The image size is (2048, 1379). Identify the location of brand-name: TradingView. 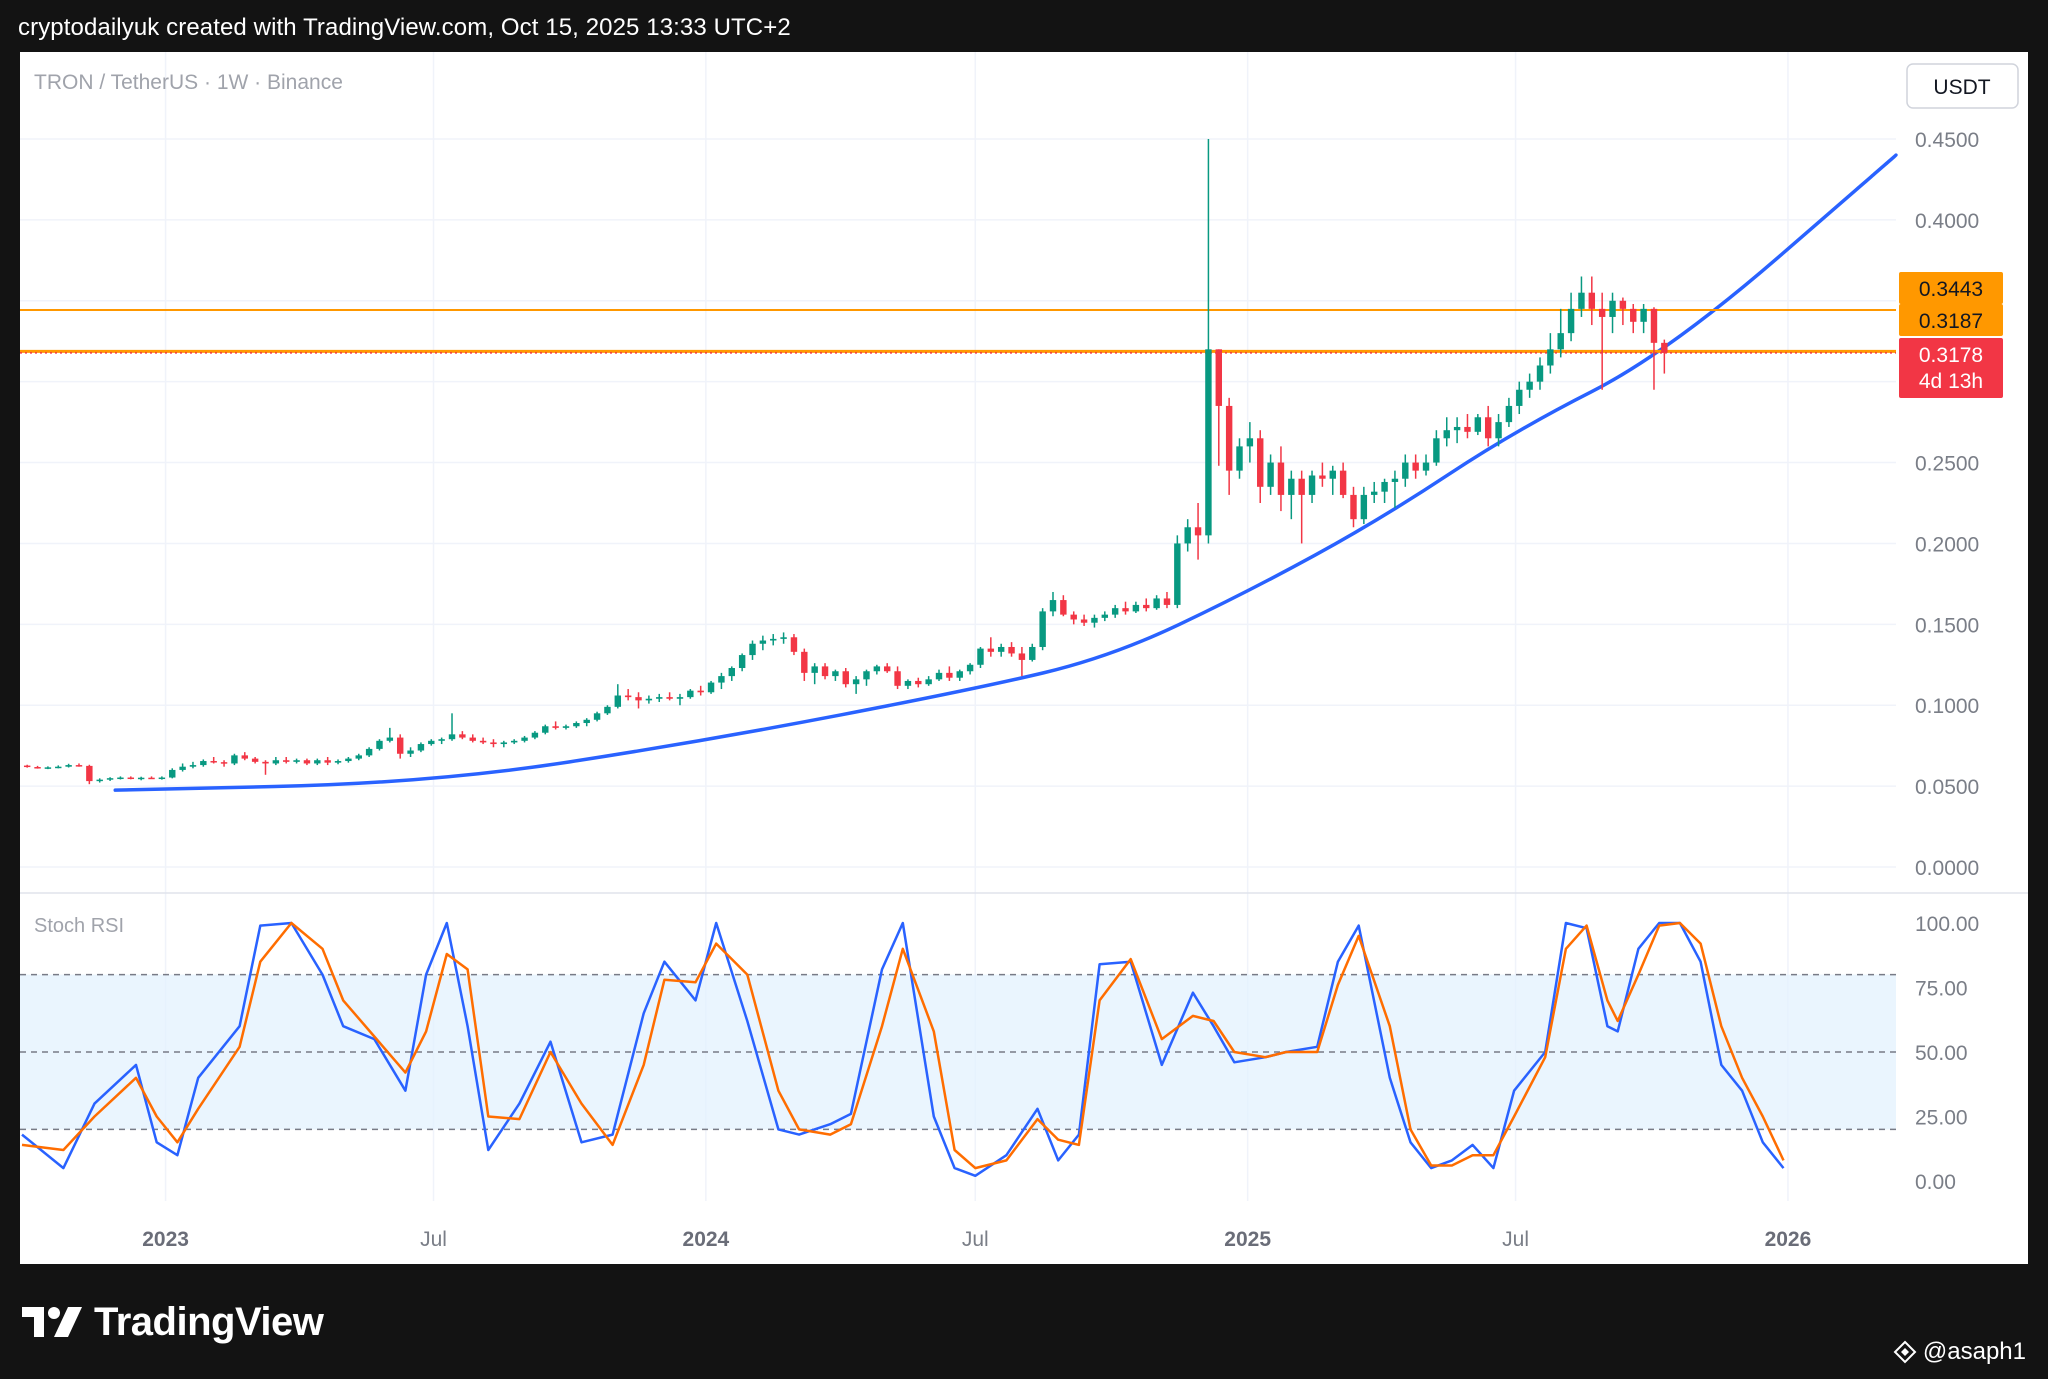
(209, 1321).